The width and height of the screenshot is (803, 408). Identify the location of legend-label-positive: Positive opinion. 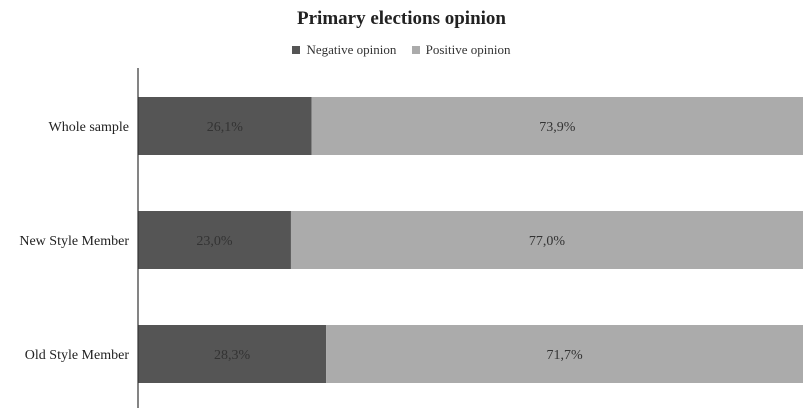
(468, 49).